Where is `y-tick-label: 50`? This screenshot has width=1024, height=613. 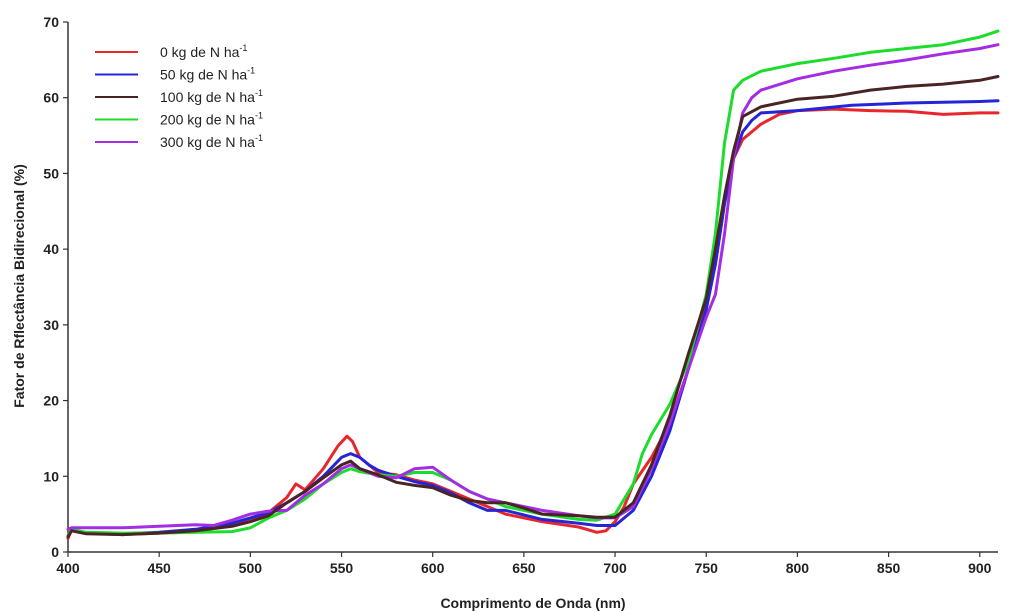
y-tick-label: 50 is located at coordinates (51, 173).